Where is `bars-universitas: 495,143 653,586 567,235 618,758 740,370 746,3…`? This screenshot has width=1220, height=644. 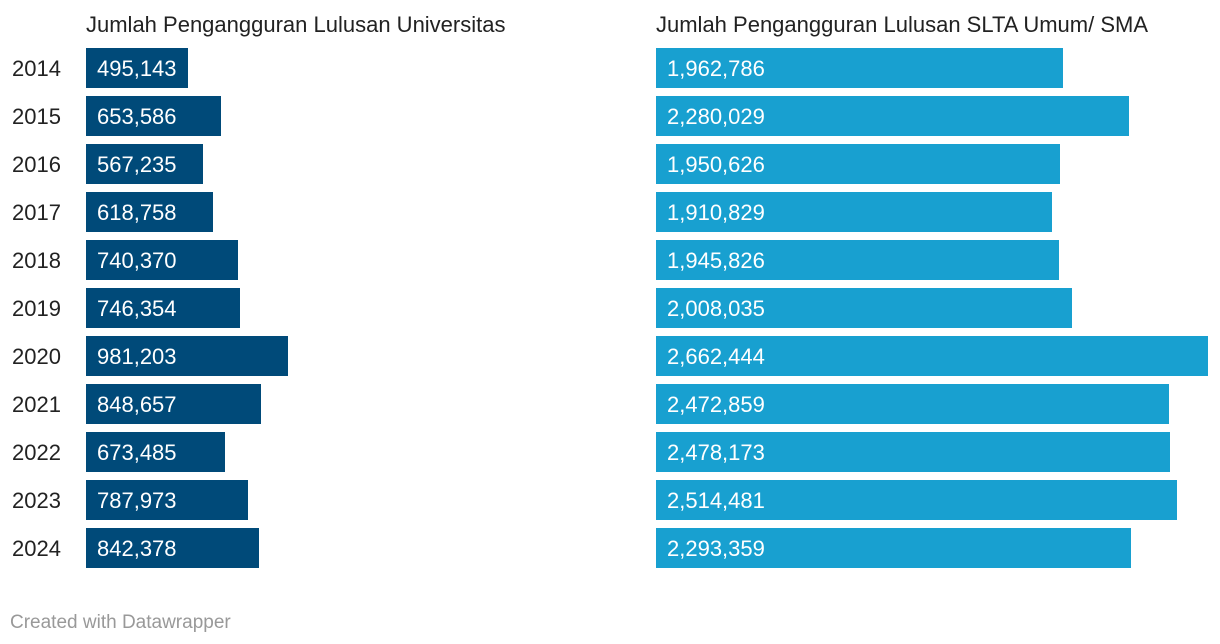 bars-universitas: 495,143 653,586 567,235 618,758 740,370 746,3… is located at coordinates (187, 308).